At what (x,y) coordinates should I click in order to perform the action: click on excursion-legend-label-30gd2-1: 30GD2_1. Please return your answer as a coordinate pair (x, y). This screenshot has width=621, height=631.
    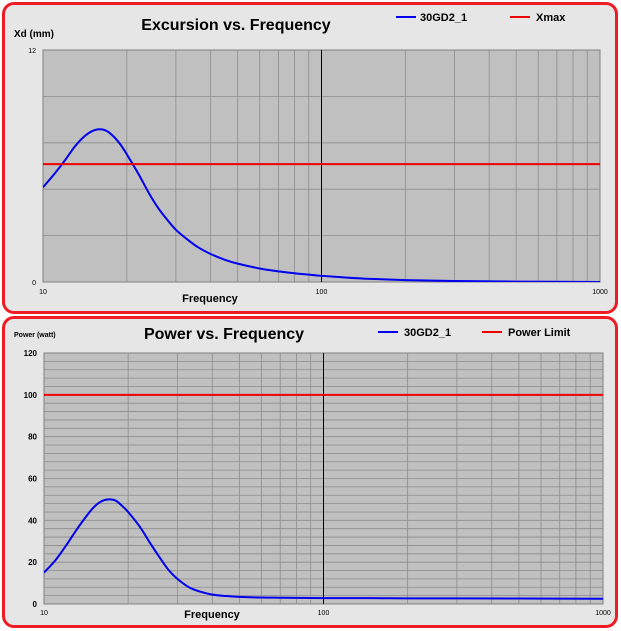
    Looking at the image, I should click on (443, 18).